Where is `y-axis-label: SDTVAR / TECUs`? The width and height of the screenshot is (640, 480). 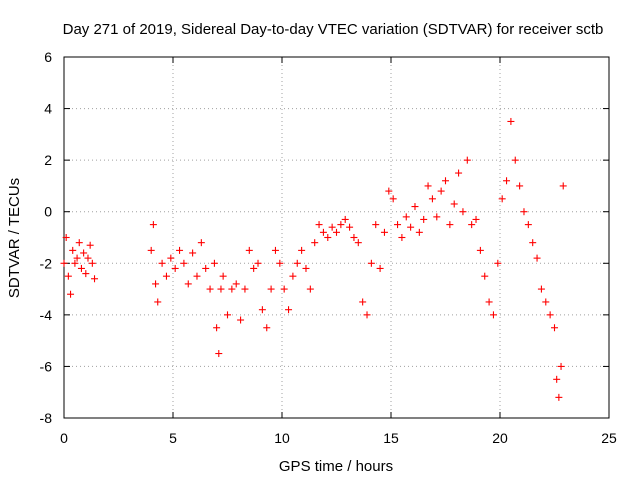
y-axis-label: SDTVAR / TECUs is located at coordinates (14, 238).